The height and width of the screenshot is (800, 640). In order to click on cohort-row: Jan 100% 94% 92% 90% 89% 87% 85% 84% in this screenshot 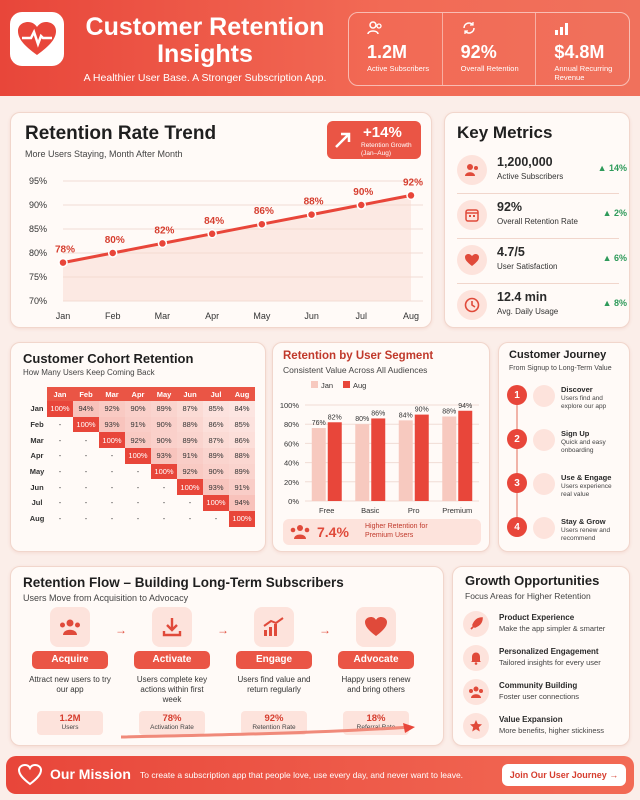, I will do `click(141, 409)`.